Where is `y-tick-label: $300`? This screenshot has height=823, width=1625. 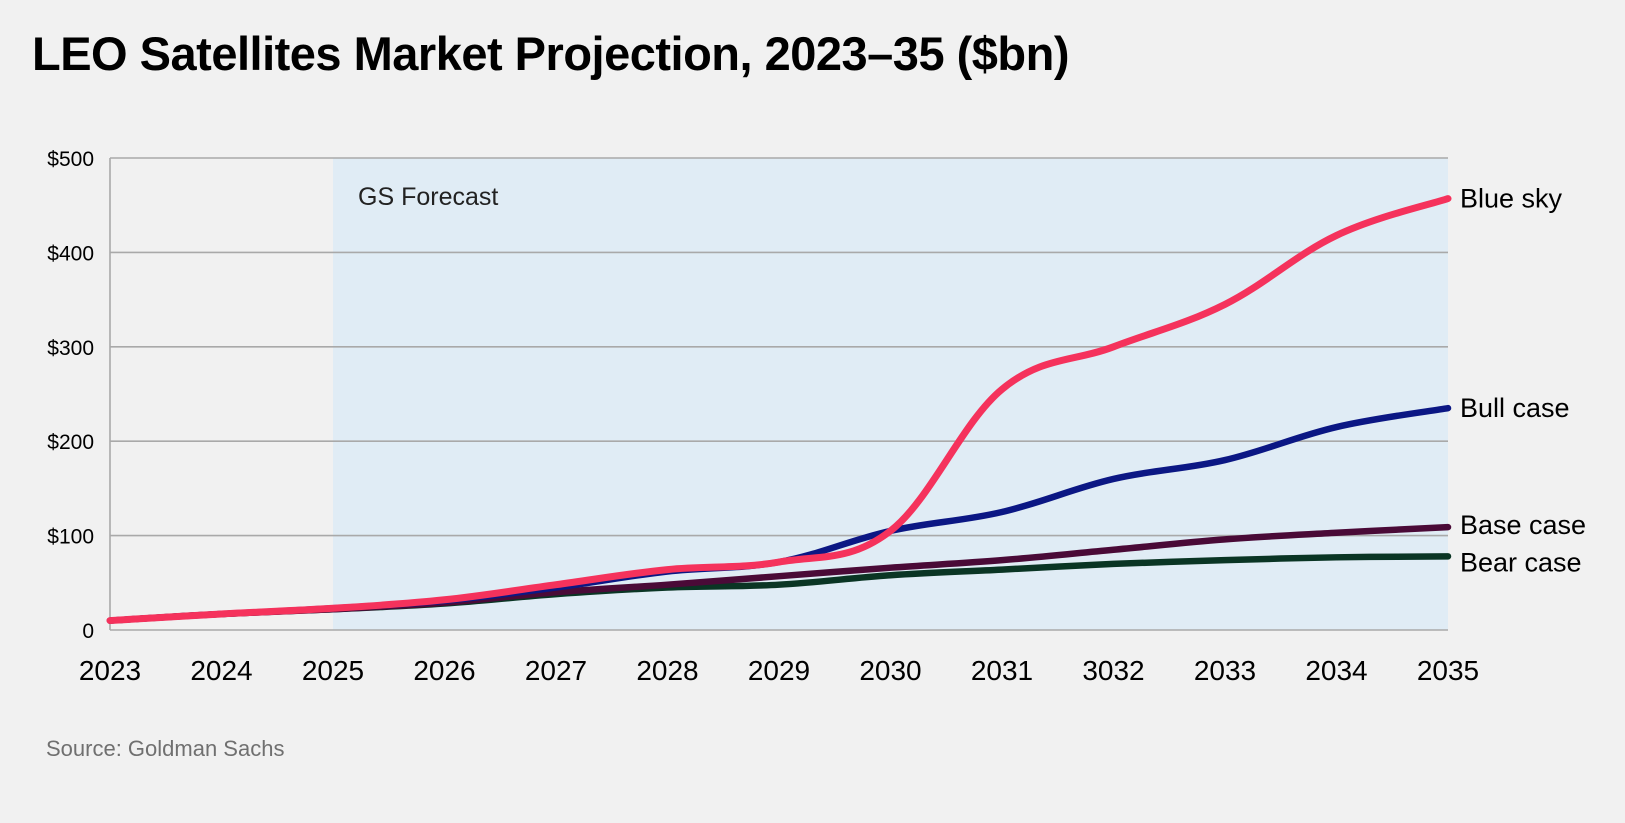
y-tick-label: $300 is located at coordinates (70, 348).